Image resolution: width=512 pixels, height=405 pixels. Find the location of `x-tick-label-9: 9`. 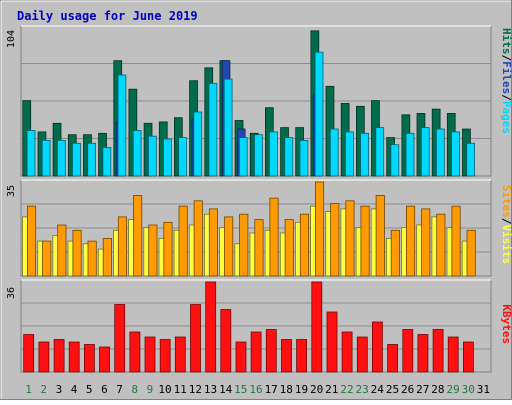

x-tick-label-9: 9 is located at coordinates (150, 389).